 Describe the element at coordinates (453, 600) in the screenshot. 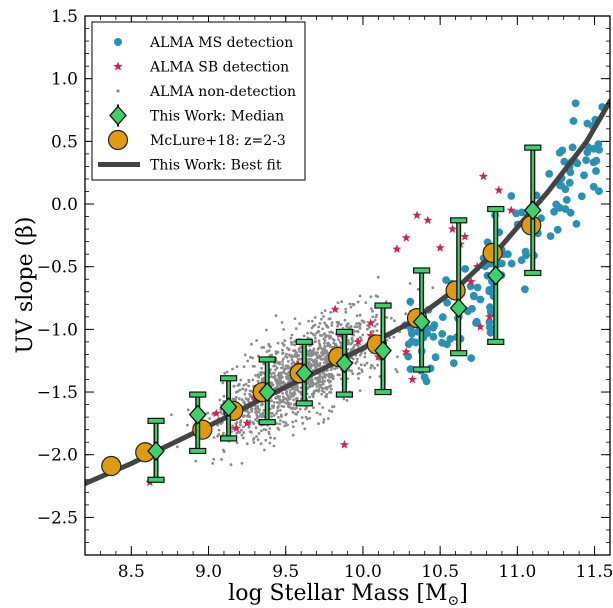

I see `x-axis-label-subscript: ⊙` at that location.